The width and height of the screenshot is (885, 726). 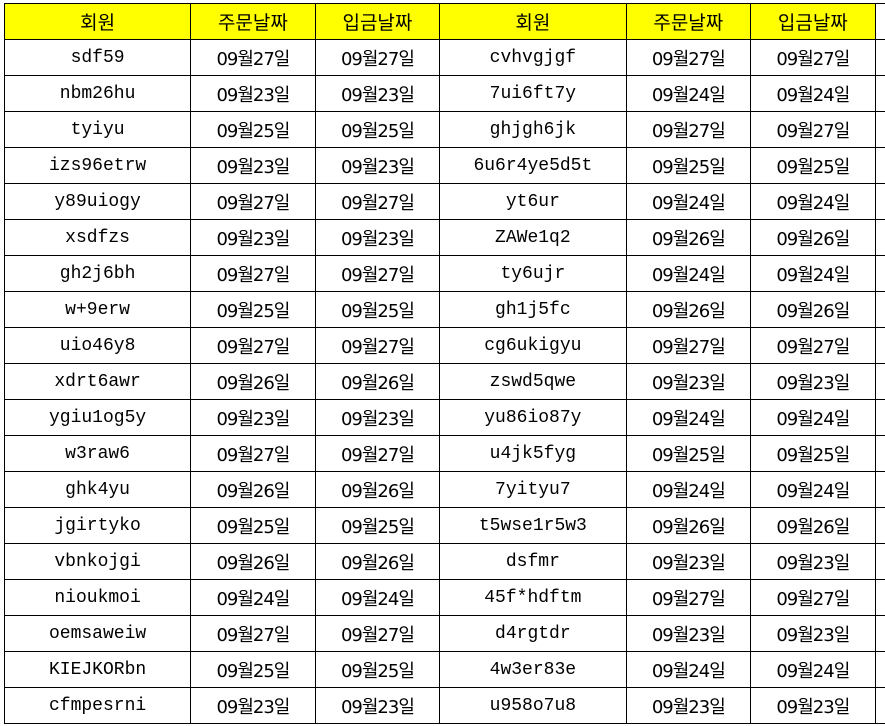 What do you see at coordinates (97, 93) in the screenshot?
I see `cell-member: nbm26hu` at bounding box center [97, 93].